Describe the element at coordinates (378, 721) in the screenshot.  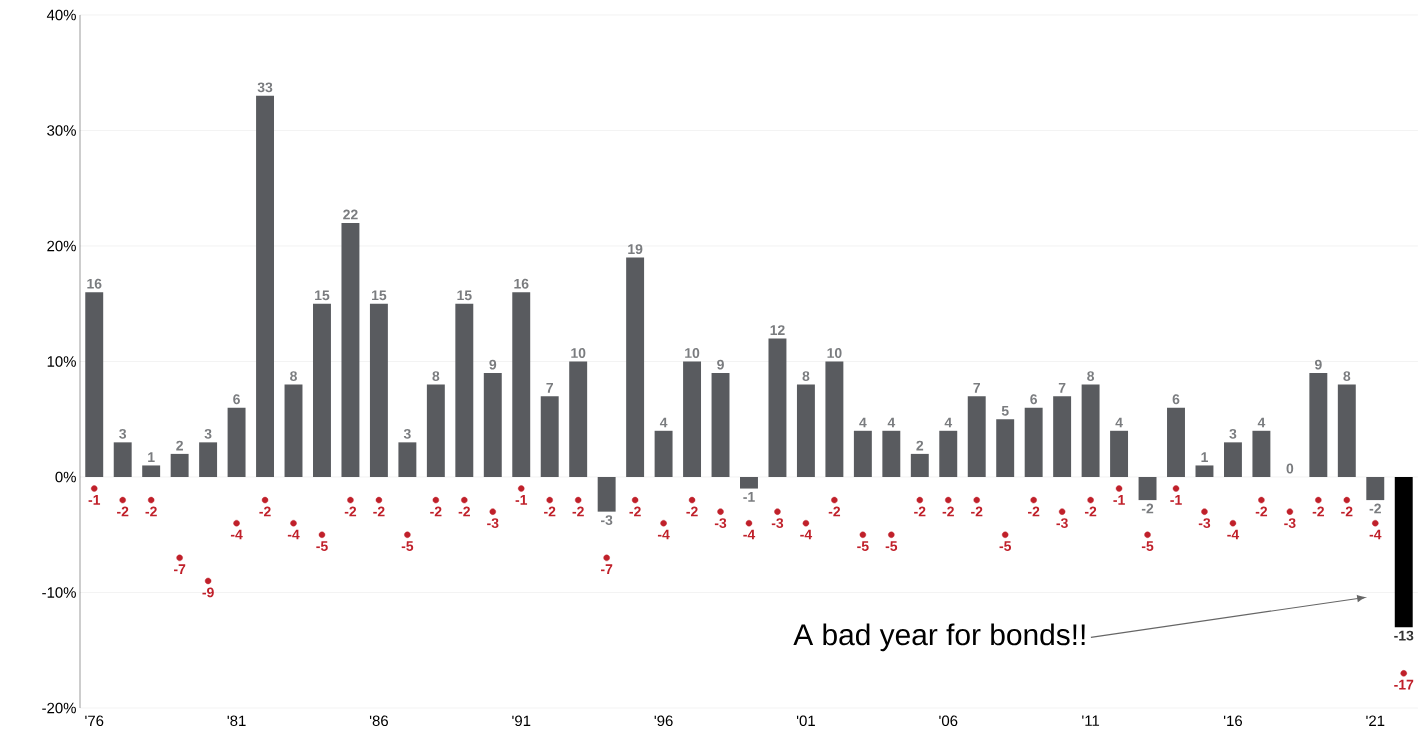
I see `x-tick-label: '86` at that location.